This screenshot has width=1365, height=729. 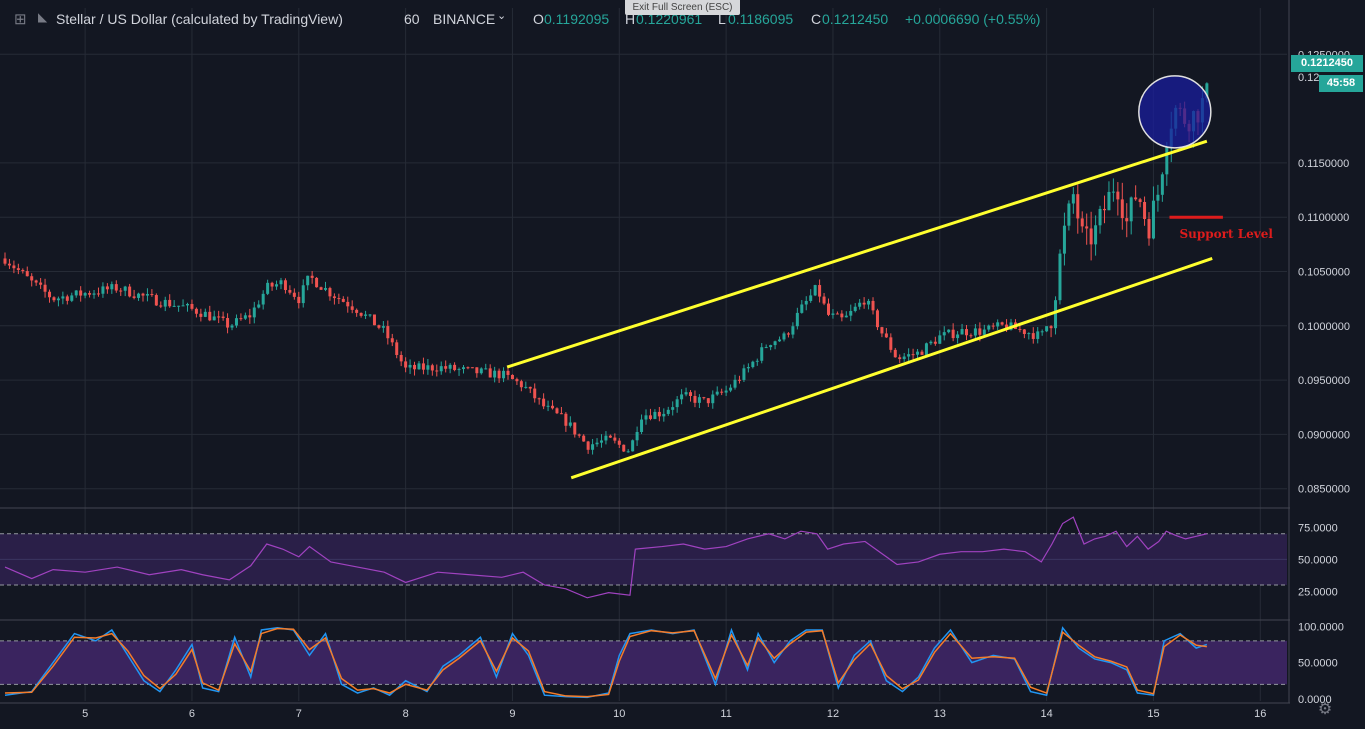 I want to click on interval-label: 60, so click(x=412, y=19).